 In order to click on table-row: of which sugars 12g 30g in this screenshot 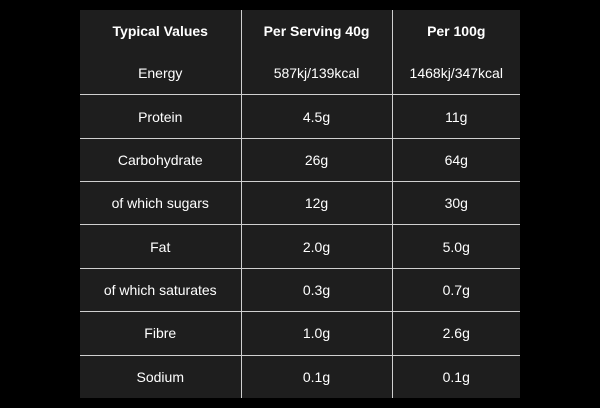, I will do `click(300, 203)`.